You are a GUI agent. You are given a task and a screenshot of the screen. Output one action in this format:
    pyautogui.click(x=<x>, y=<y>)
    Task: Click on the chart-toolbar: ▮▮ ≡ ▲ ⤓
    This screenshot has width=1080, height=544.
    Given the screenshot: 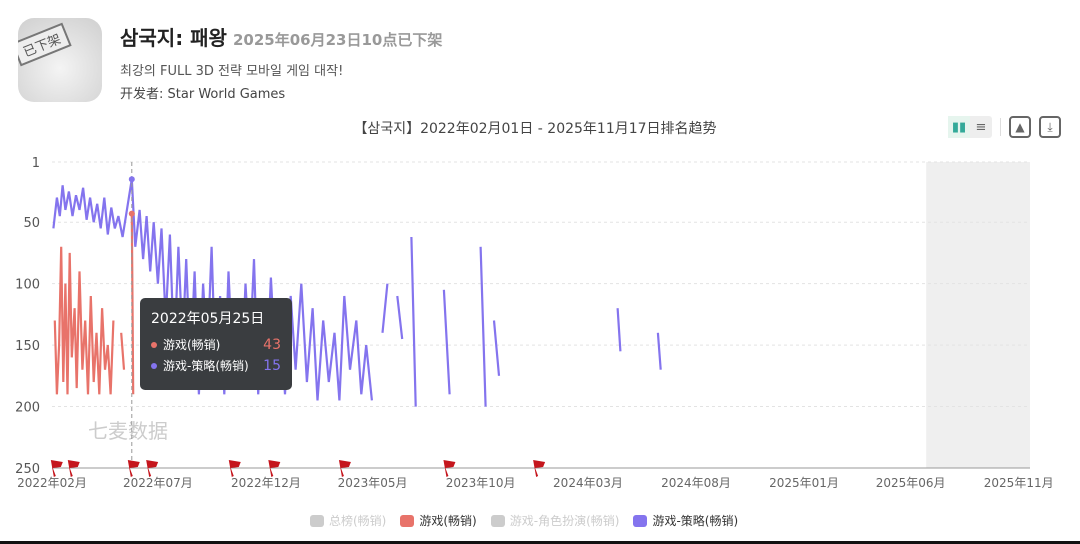 What is the action you would take?
    pyautogui.click(x=1004, y=127)
    